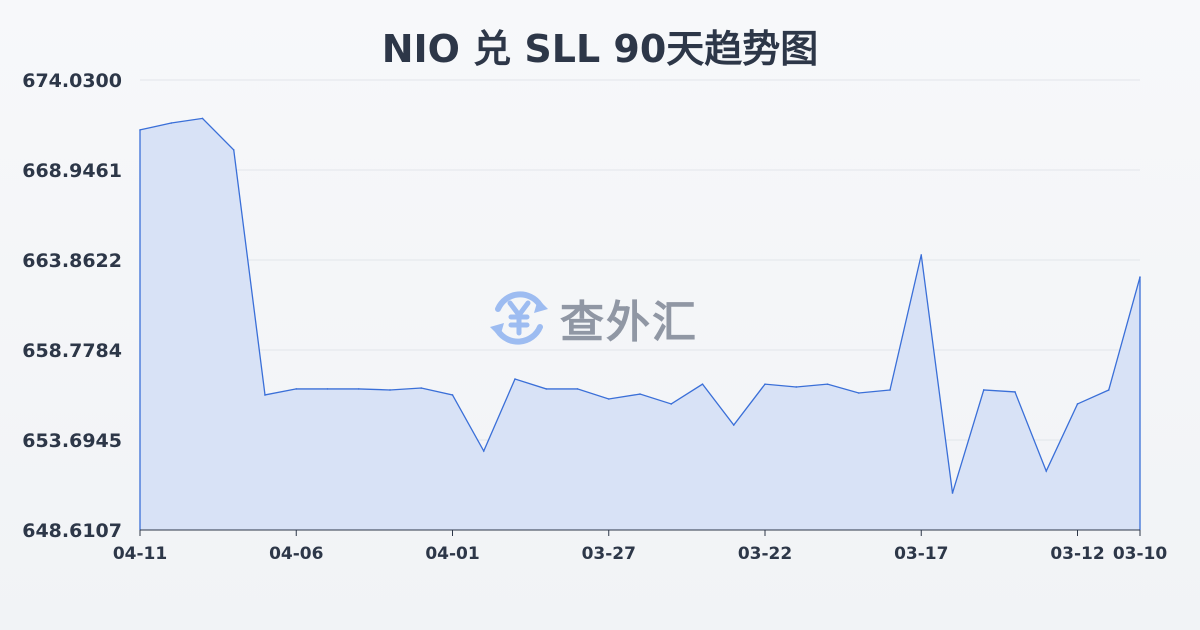 This screenshot has height=630, width=1200. I want to click on yen-exchange-icon, so click(519, 318).